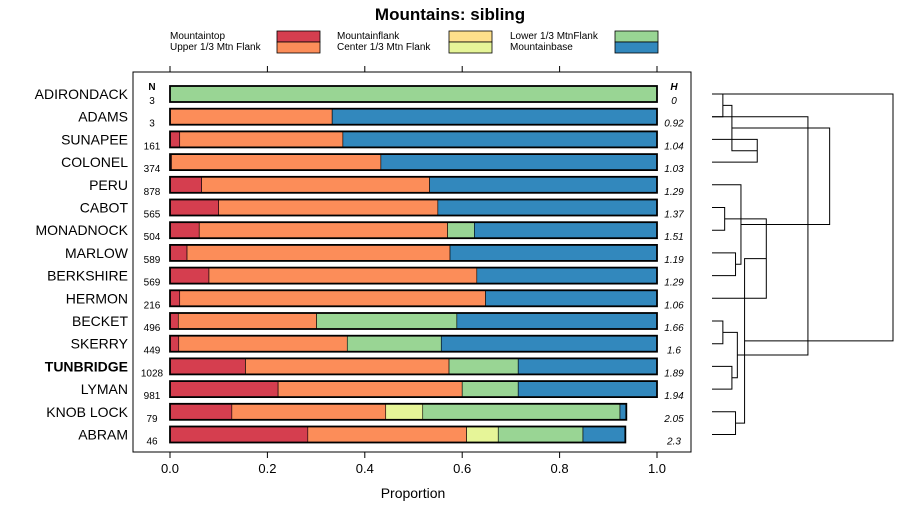 The height and width of the screenshot is (520, 900). What do you see at coordinates (554, 36) in the screenshot?
I see `legend-label-lower-1-3-mtnflank: Lower 1/3 MtnFlank` at bounding box center [554, 36].